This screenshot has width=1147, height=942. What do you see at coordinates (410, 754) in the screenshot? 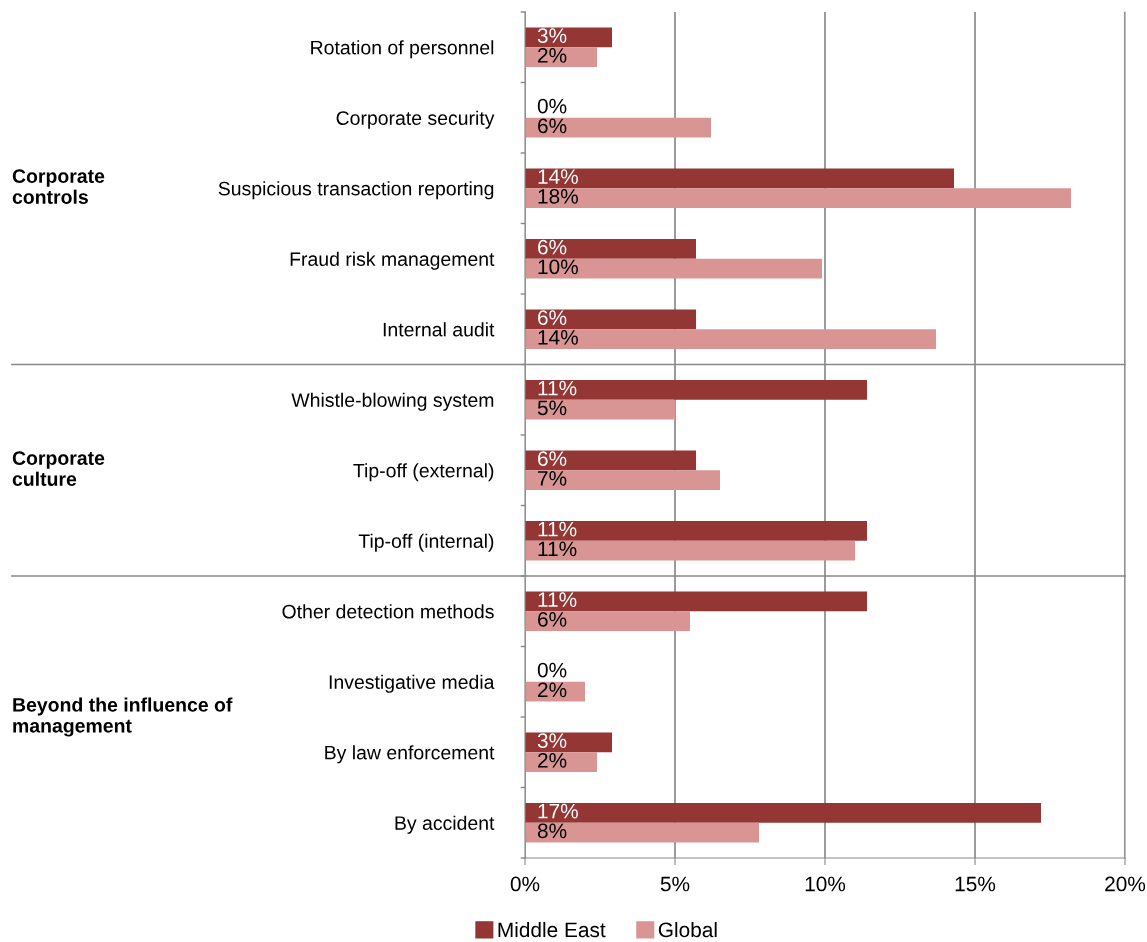
I see `y-tick-label: By law enforcement` at bounding box center [410, 754].